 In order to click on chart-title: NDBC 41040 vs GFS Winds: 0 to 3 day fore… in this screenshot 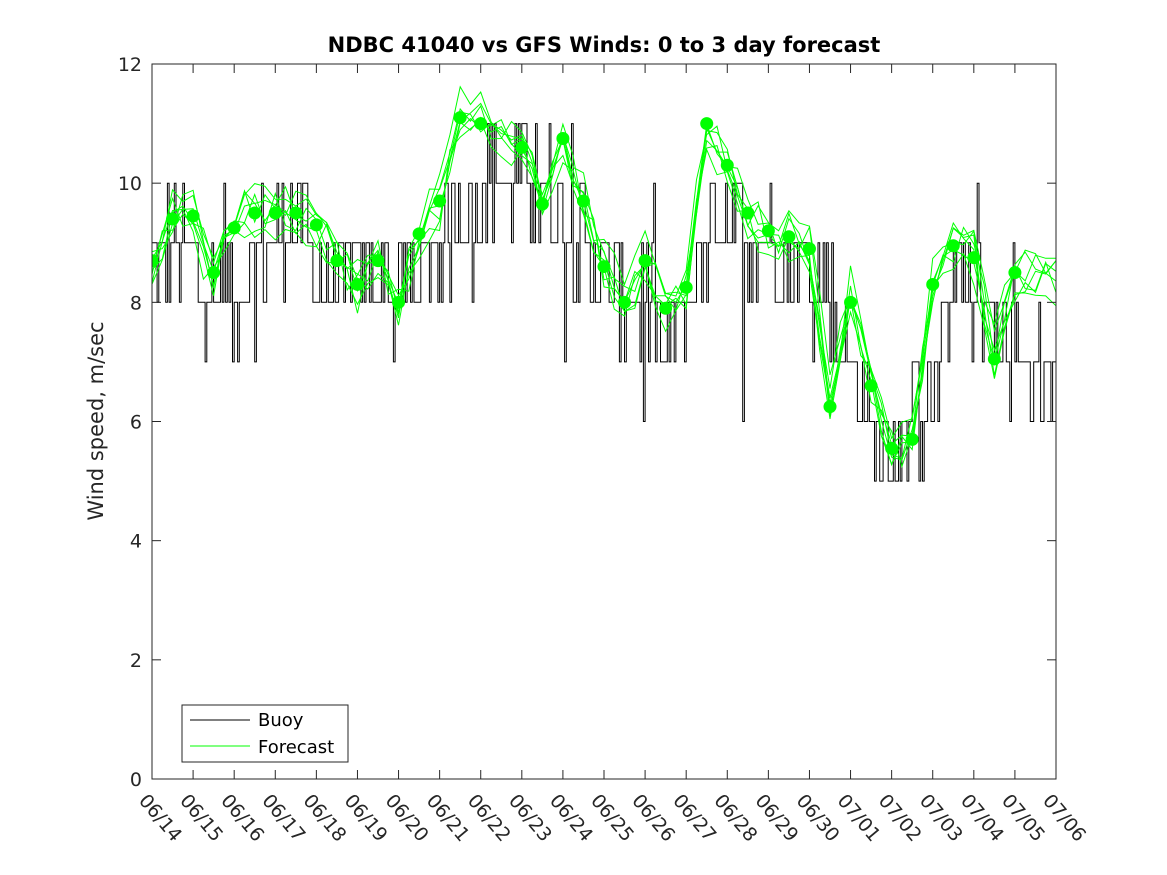, I will do `click(604, 45)`.